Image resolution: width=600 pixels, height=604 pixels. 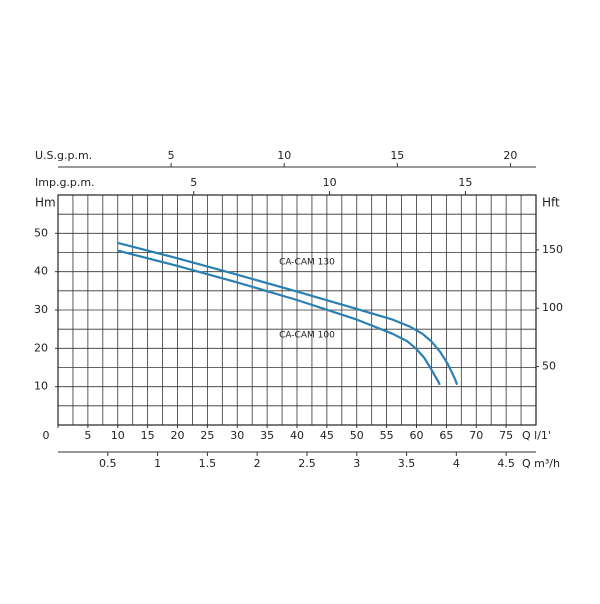 What do you see at coordinates (237, 435) in the screenshot?
I see `x-tick-label: 30` at bounding box center [237, 435].